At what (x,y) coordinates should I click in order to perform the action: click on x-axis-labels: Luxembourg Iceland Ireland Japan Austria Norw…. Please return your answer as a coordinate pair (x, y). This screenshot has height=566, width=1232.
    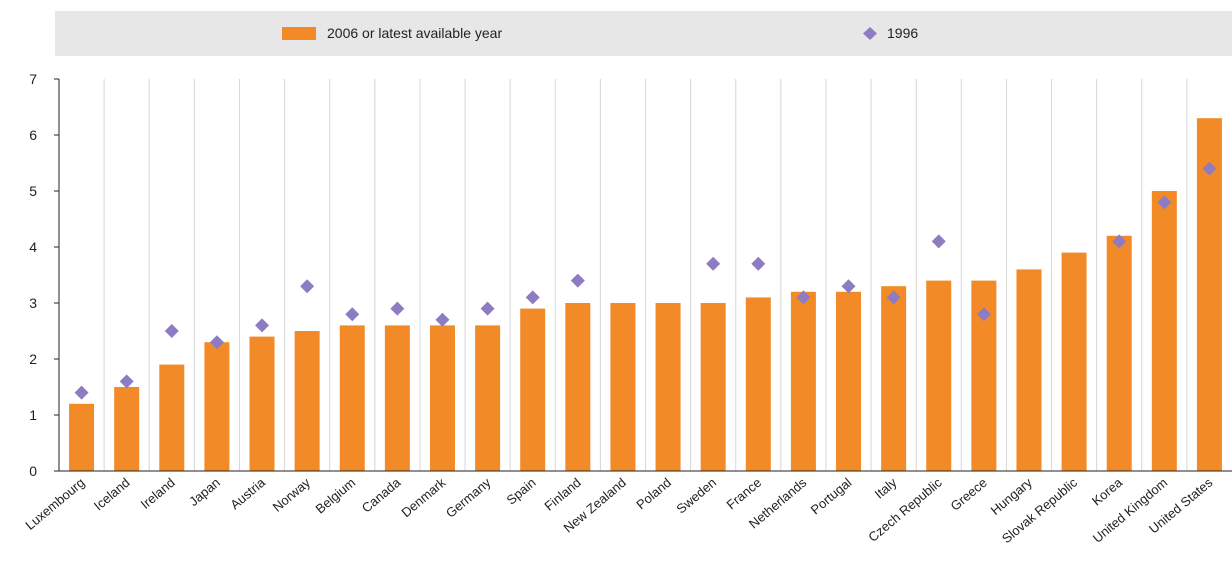
    Looking at the image, I should click on (618, 510).